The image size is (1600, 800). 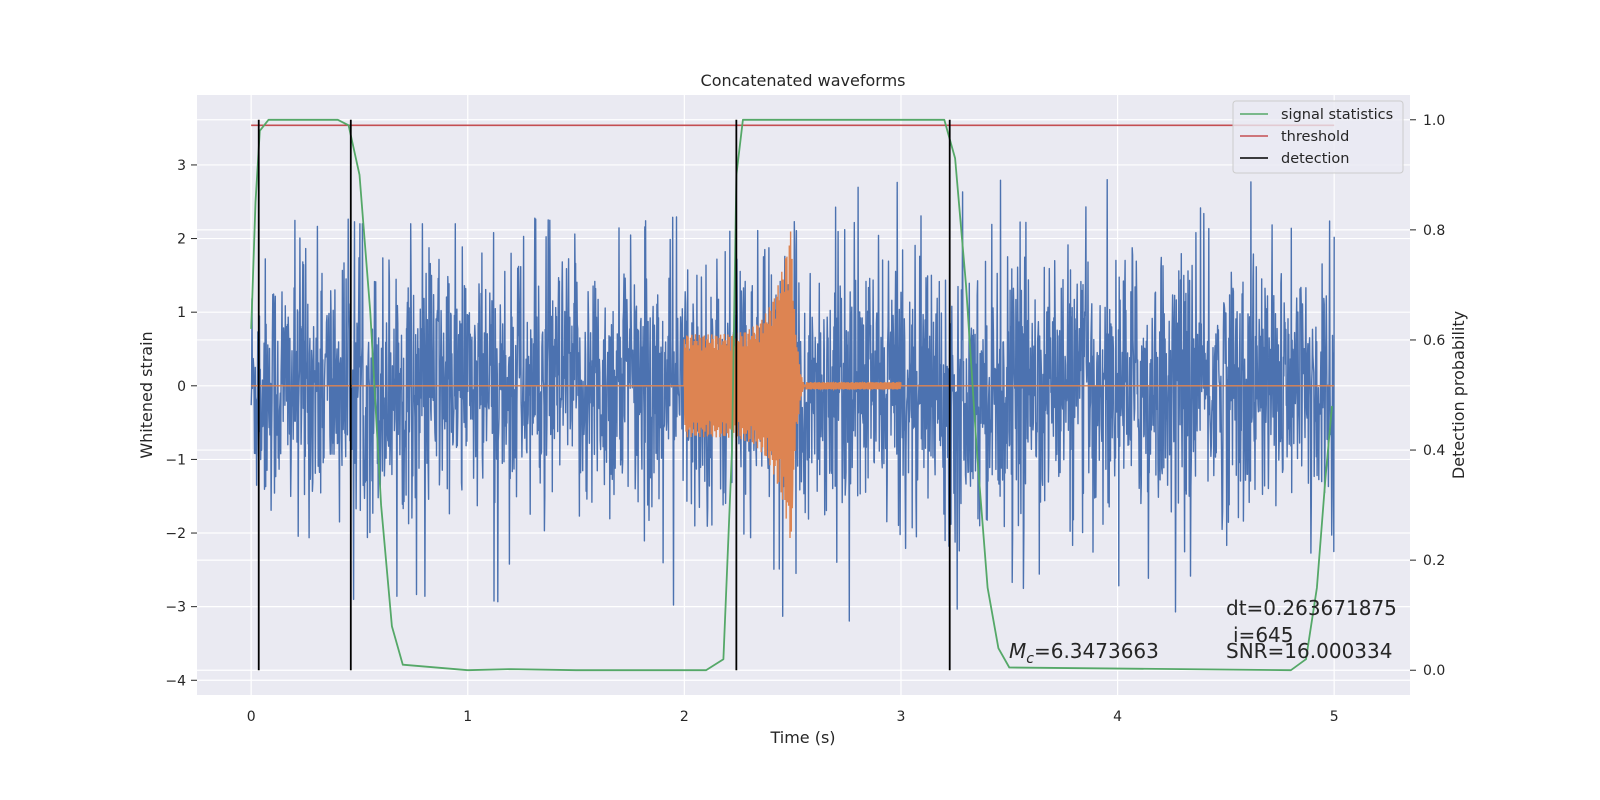 I want to click on x-axis-ticks: 0 1 2 3 4 5, so click(x=793, y=717).